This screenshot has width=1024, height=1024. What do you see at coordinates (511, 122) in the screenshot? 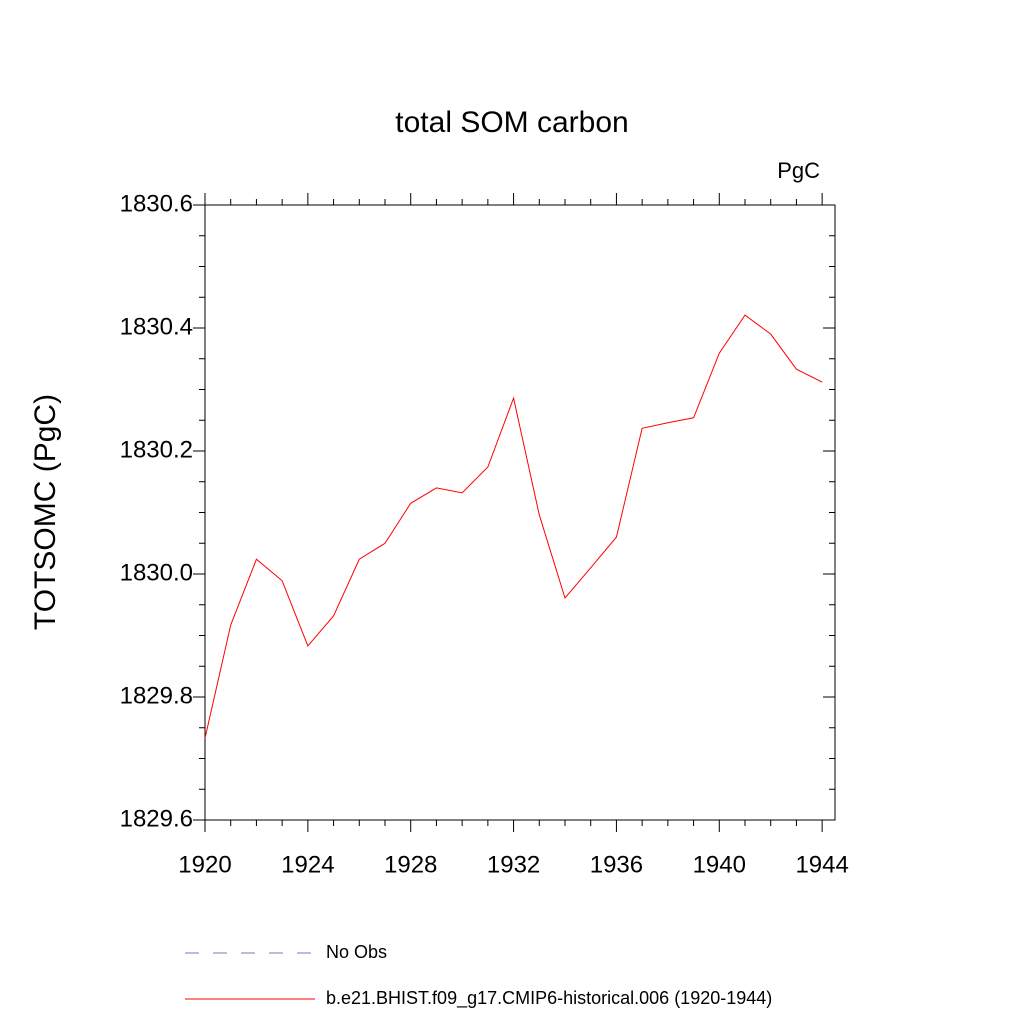
I see `chart-title: total SOM carbon` at bounding box center [511, 122].